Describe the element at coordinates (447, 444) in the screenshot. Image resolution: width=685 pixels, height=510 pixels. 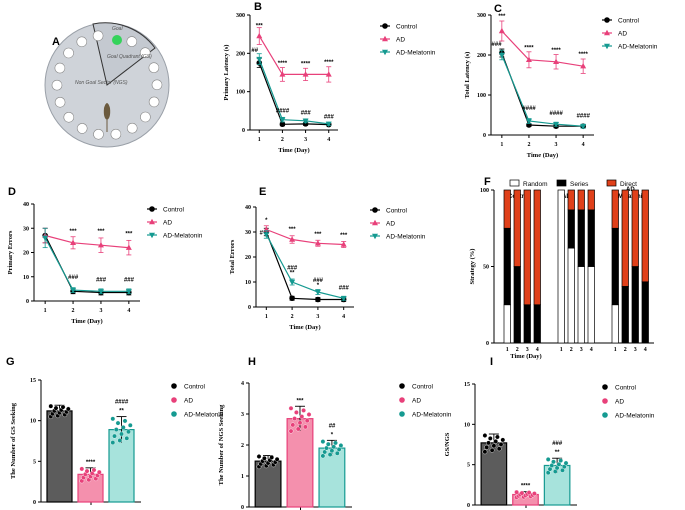
I see `y-axis-label: GS/NGS` at that location.